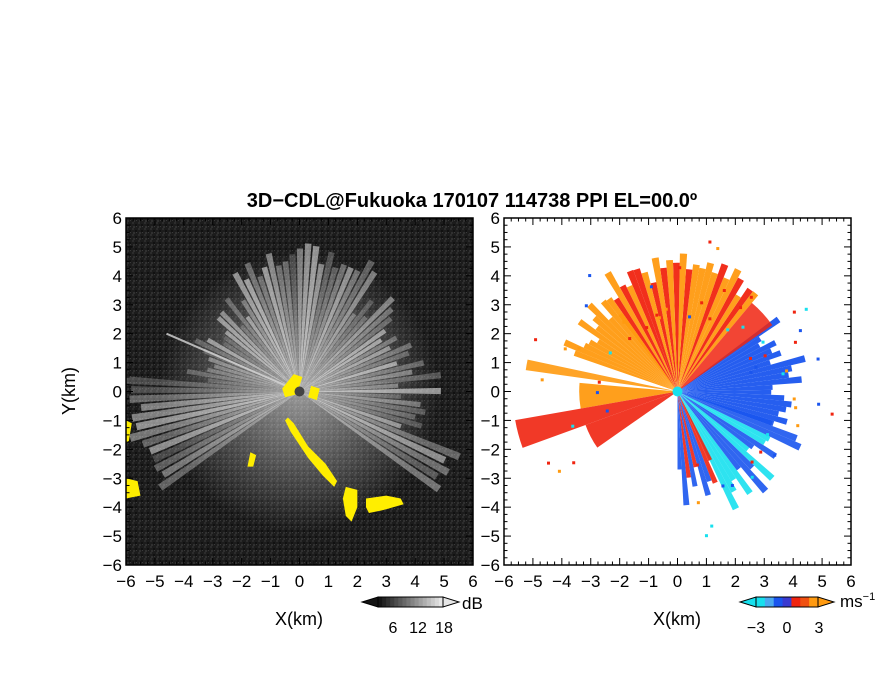 This screenshot has width=880, height=680. What do you see at coordinates (421, 615) in the screenshot?
I see `intensity-colorbar: dB 6 12 18` at bounding box center [421, 615].